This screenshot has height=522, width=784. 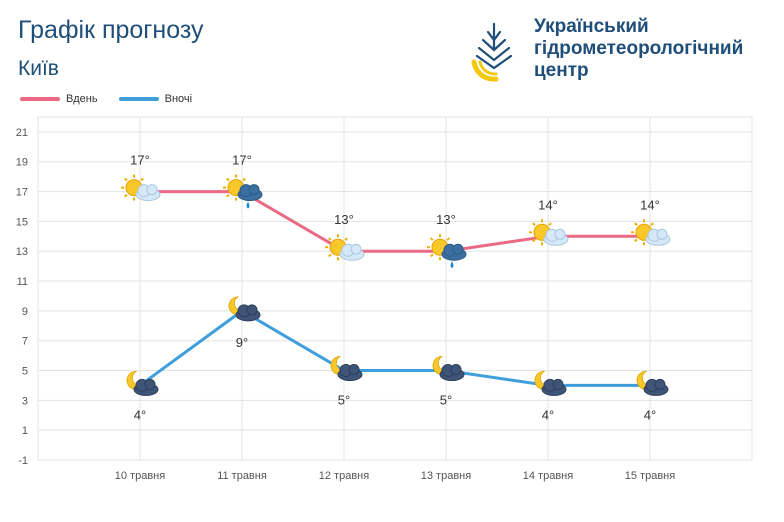 What do you see at coordinates (25, 431) in the screenshot?
I see `y-tick-label: 1` at bounding box center [25, 431].